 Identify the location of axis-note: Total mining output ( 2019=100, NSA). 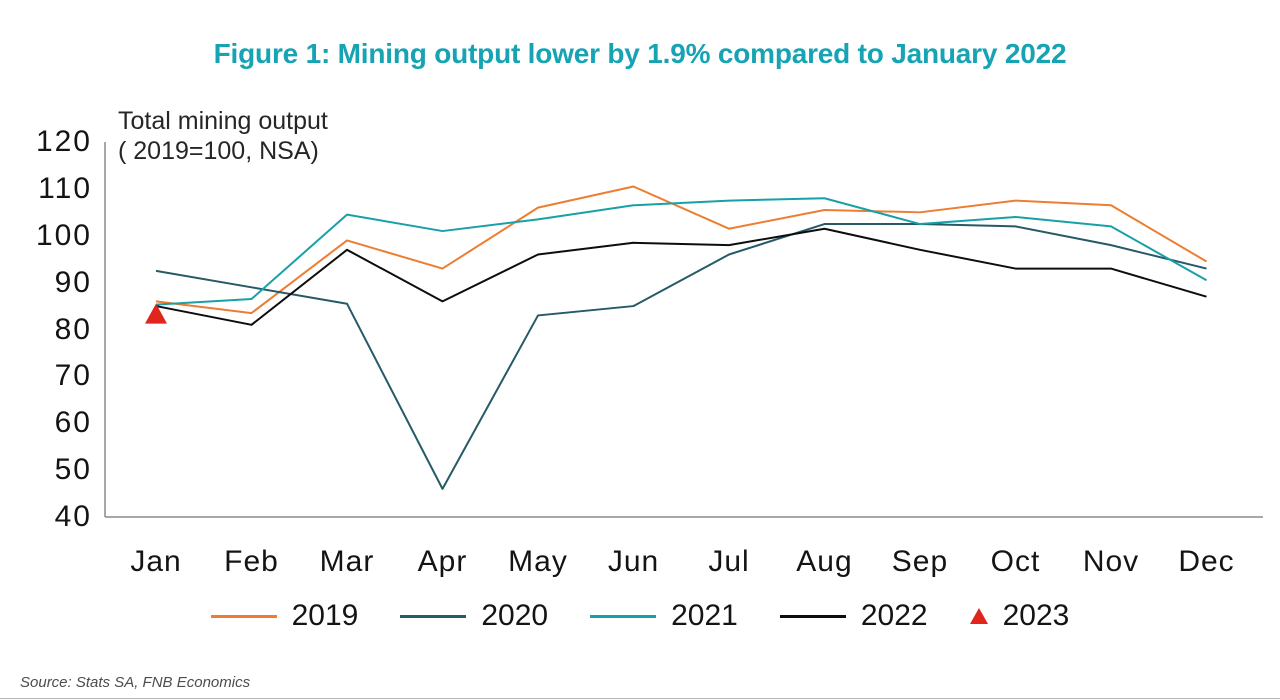
(223, 136).